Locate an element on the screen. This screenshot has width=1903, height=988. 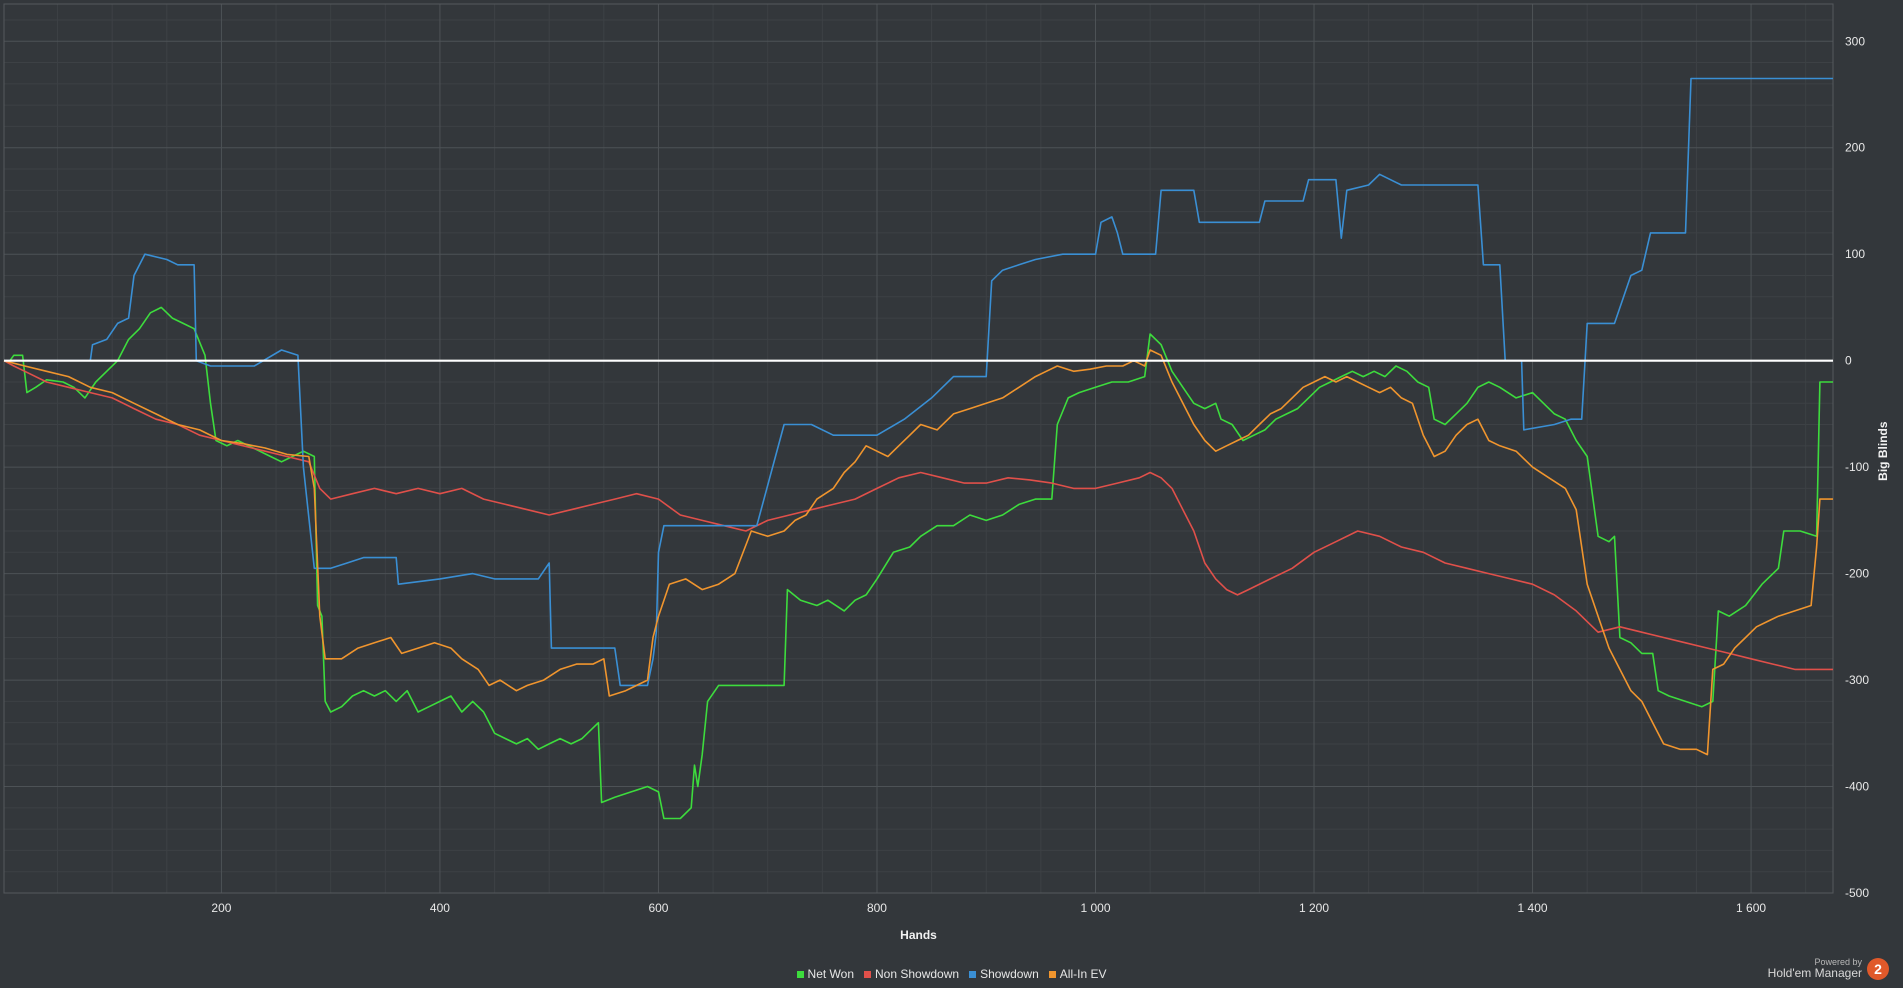
x-axis-title: Hands is located at coordinates (918, 935).